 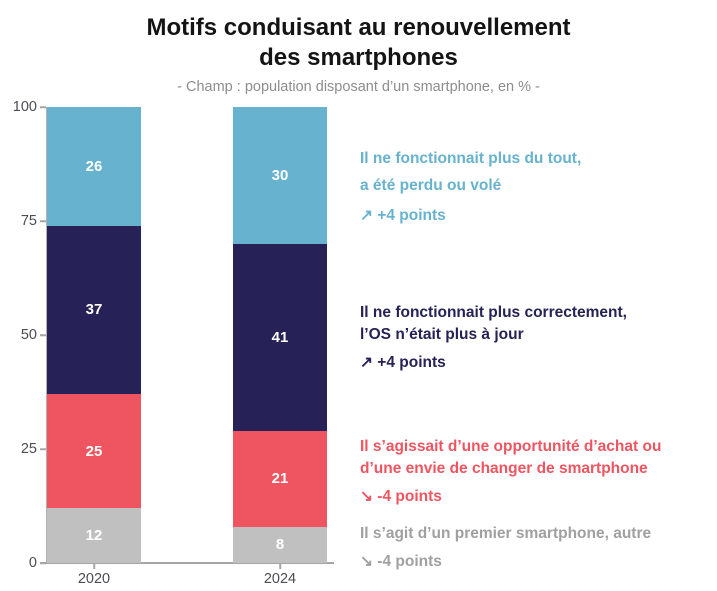 I want to click on y-axis-label: 75, so click(x=28, y=221).